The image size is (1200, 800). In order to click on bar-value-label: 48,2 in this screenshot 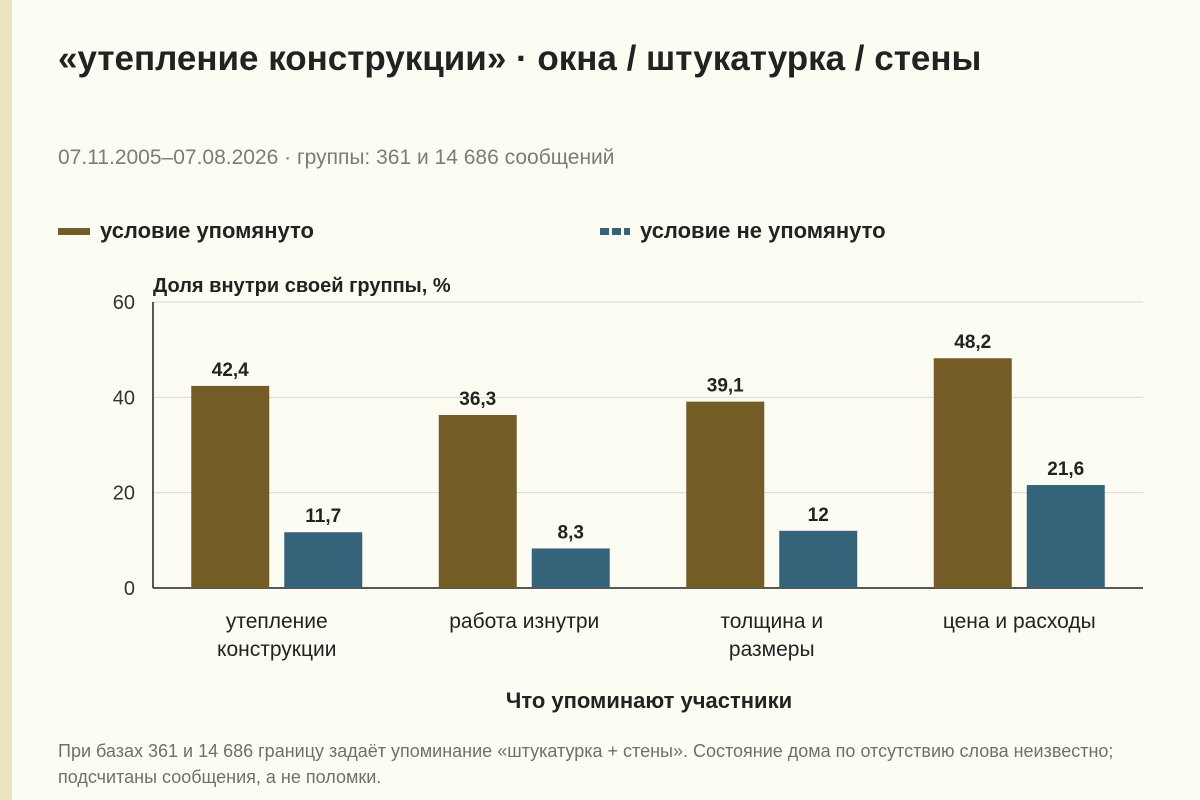, I will do `click(972, 342)`.